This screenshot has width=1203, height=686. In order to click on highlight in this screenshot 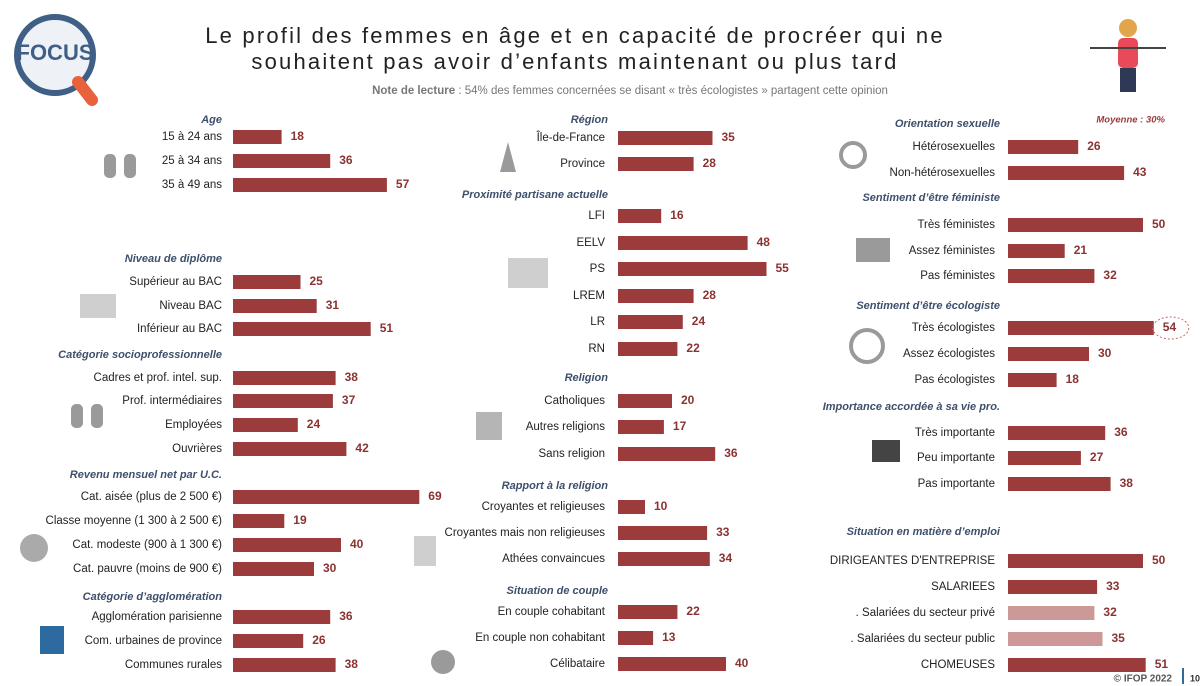, I will do `click(1171, 328)`.